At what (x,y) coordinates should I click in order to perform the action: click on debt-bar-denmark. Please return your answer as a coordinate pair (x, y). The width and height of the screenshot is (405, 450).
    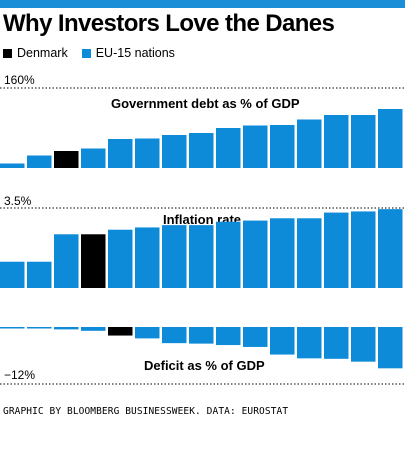
    Looking at the image, I should click on (66, 159).